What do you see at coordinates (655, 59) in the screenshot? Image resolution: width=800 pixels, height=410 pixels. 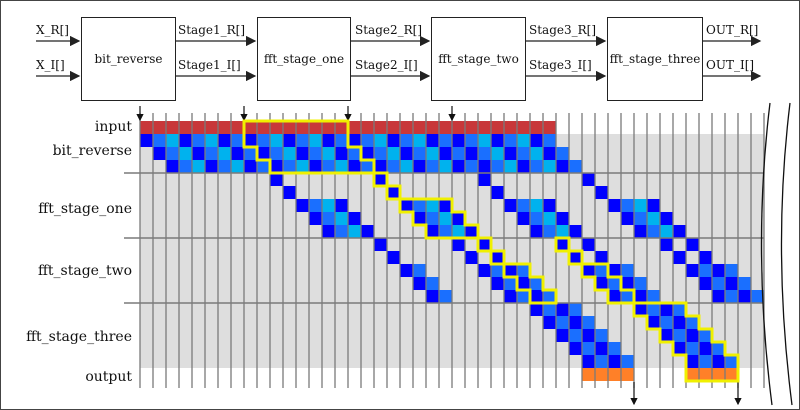 I see `block-fft-stage-three: fft_stage_three` at bounding box center [655, 59].